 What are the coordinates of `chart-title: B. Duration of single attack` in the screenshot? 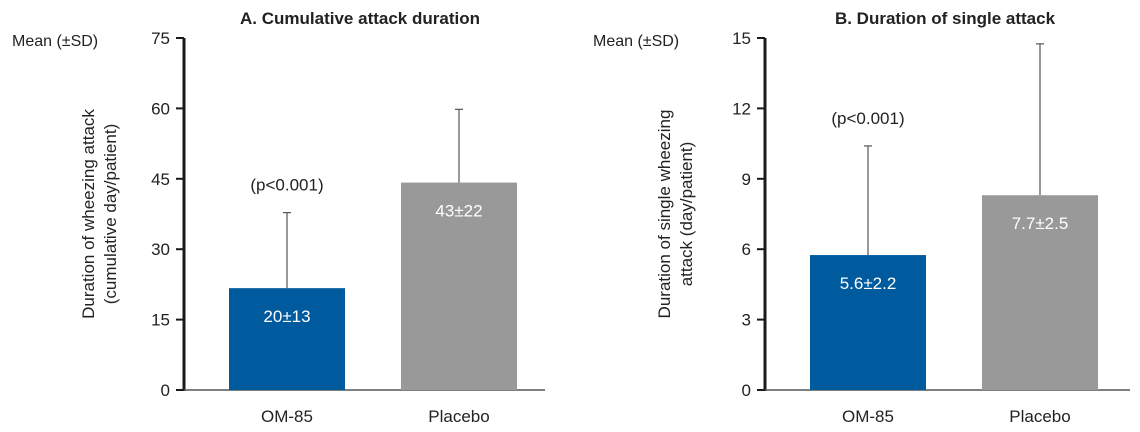 It's located at (945, 18).